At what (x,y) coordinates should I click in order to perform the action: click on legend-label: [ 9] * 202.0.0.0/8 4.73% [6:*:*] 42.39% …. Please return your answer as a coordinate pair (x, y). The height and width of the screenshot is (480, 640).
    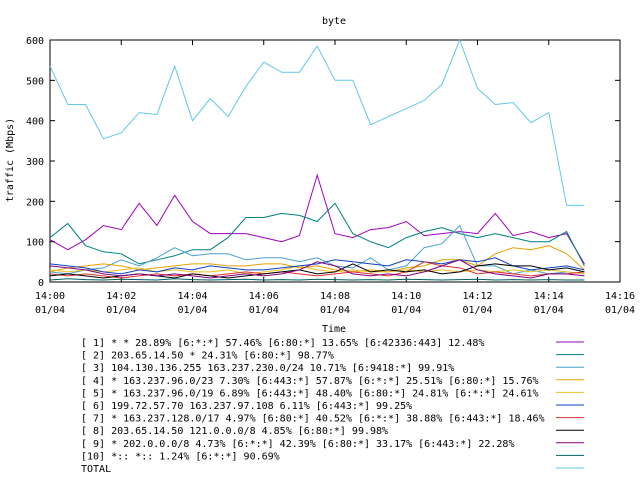
    Looking at the image, I should click on (297, 444).